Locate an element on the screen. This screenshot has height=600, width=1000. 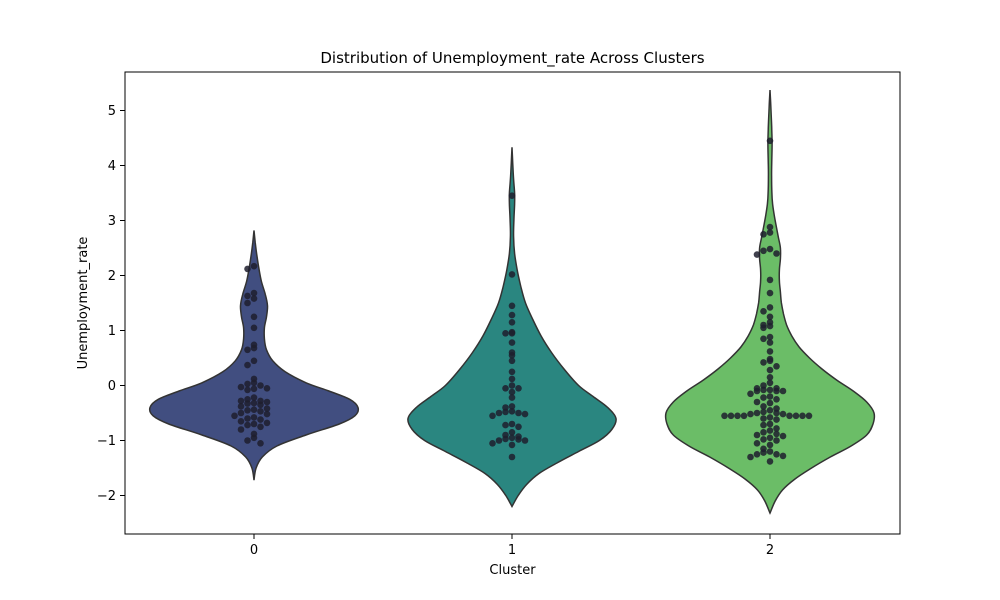
x-axis: 0 1 2 is located at coordinates (512, 546).